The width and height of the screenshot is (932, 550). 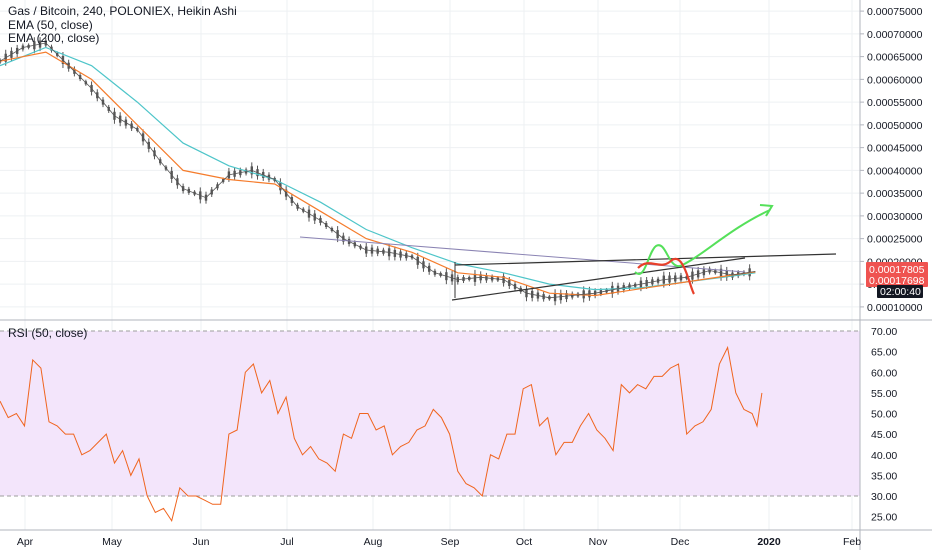 What do you see at coordinates (450, 542) in the screenshot?
I see `time-tick-label: Sep` at bounding box center [450, 542].